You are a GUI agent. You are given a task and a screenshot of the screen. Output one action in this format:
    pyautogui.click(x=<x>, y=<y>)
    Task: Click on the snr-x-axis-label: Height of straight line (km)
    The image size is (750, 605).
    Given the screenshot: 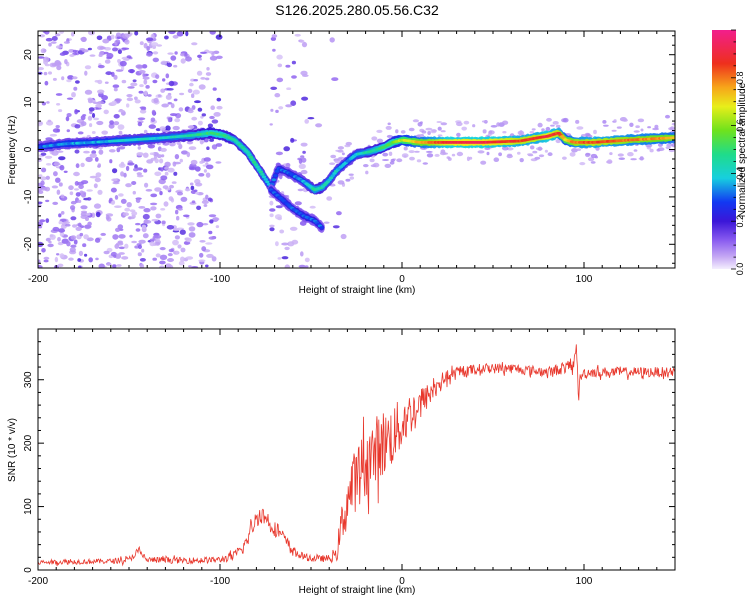 What is the action you would take?
    pyautogui.click(x=357, y=590)
    